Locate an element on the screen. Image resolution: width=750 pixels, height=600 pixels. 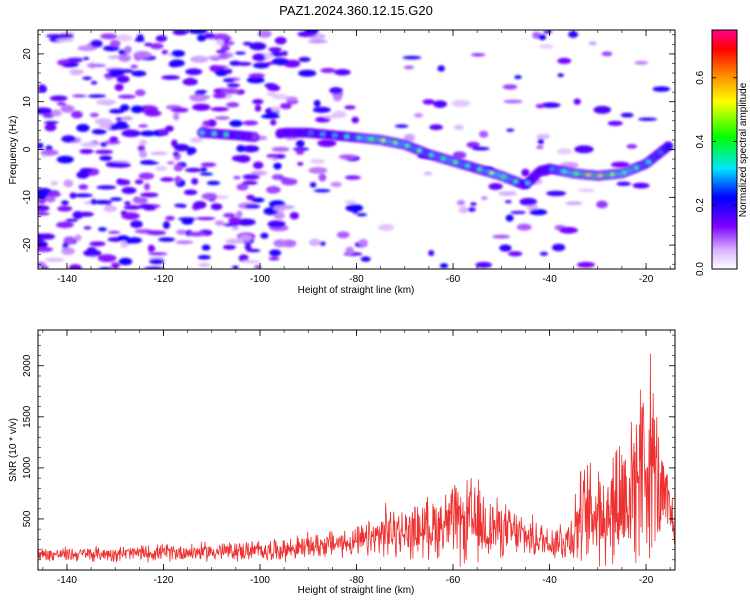
spectrogram-x-label: Height of straight line (km) is located at coordinates (356, 290).